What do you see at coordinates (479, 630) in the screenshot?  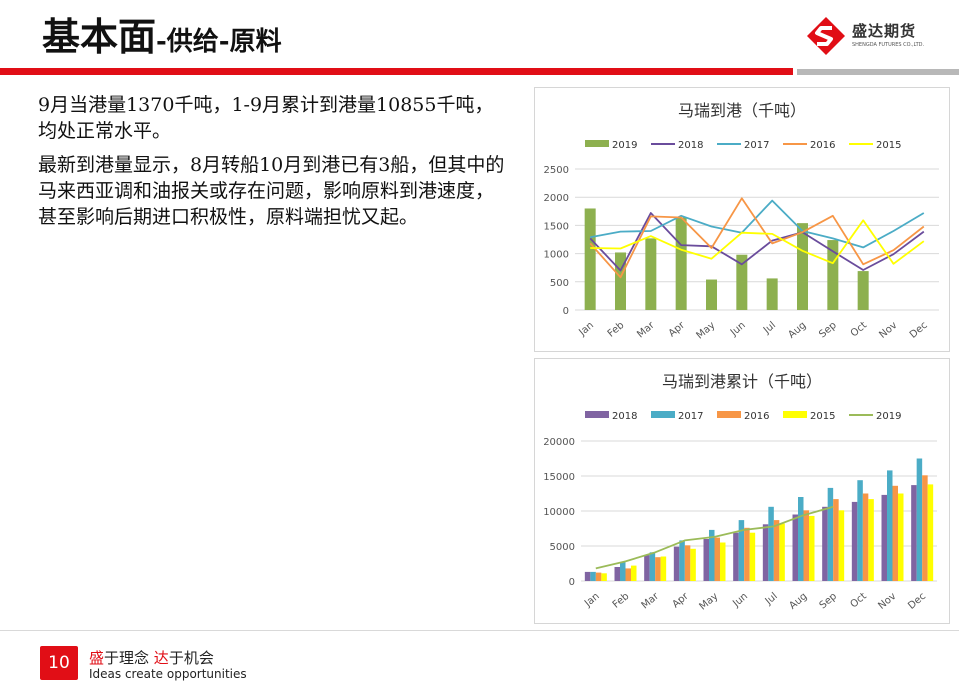 I see `footer-divider` at bounding box center [479, 630].